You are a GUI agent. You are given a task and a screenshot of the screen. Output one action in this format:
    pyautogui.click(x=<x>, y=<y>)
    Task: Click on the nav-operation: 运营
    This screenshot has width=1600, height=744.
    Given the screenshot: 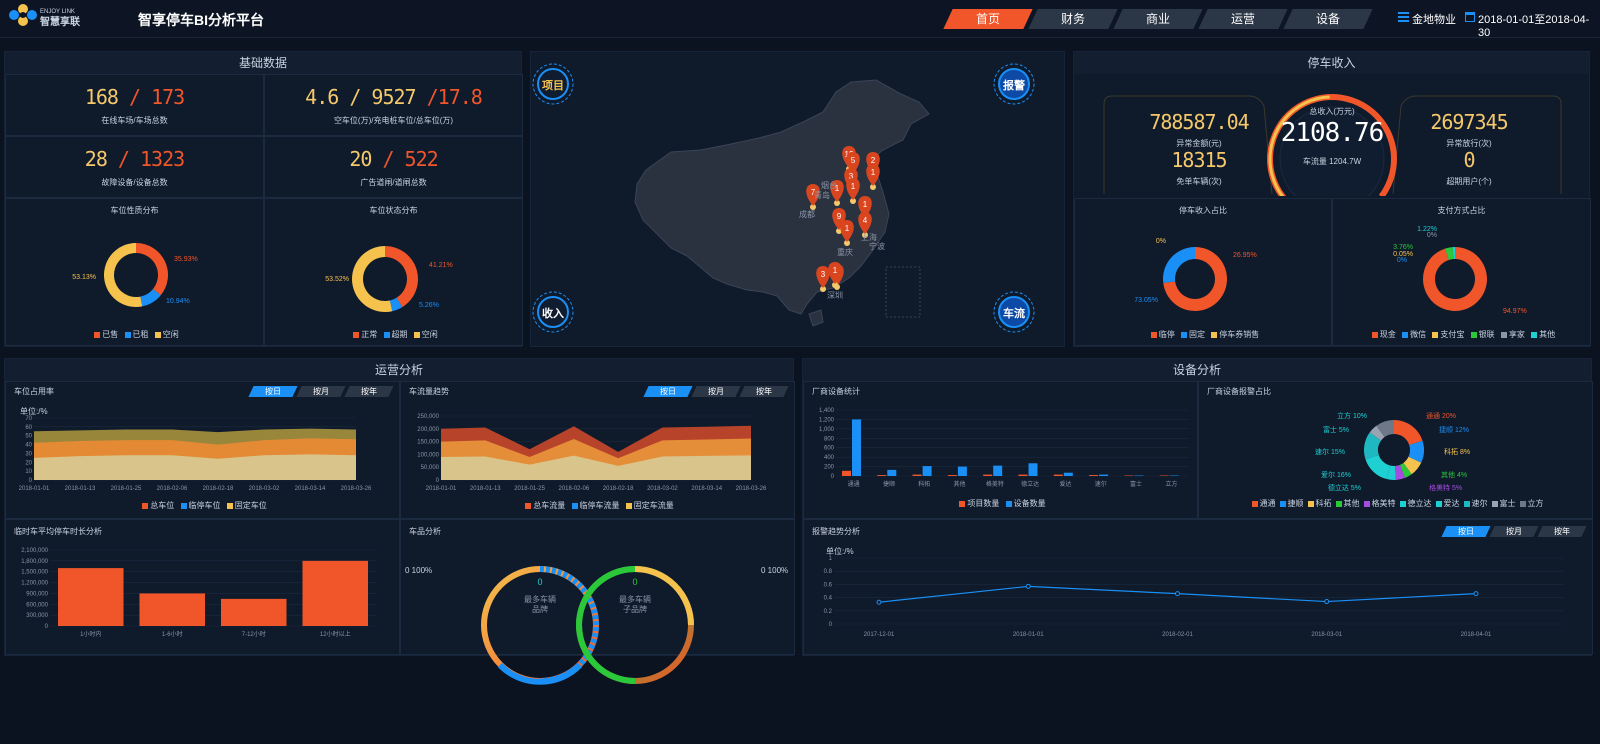 What is the action you would take?
    pyautogui.click(x=1243, y=19)
    